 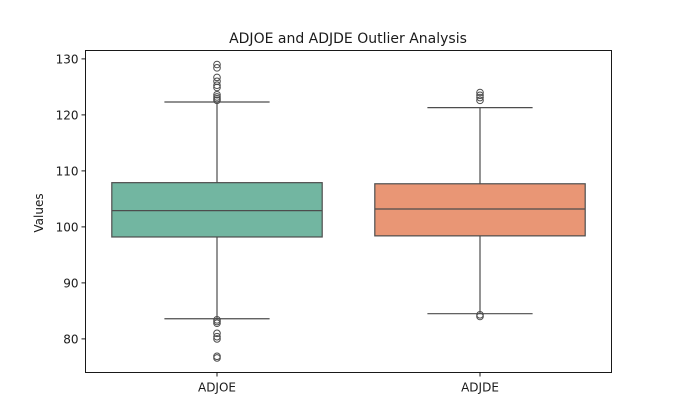 I want to click on x-tick-label: ADJDE, so click(x=480, y=388).